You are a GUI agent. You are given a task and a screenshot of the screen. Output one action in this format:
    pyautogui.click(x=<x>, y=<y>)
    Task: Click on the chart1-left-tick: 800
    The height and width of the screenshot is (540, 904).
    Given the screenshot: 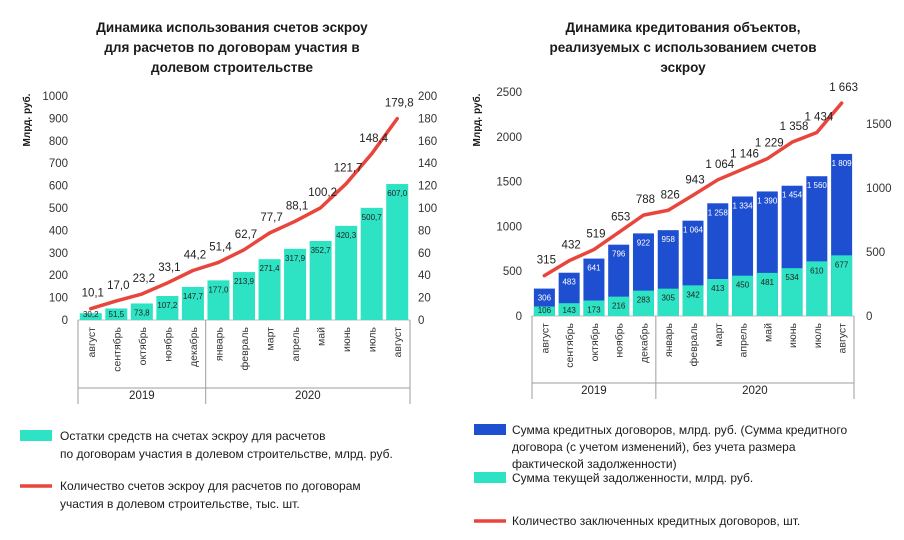 What is the action you would take?
    pyautogui.click(x=58, y=142)
    